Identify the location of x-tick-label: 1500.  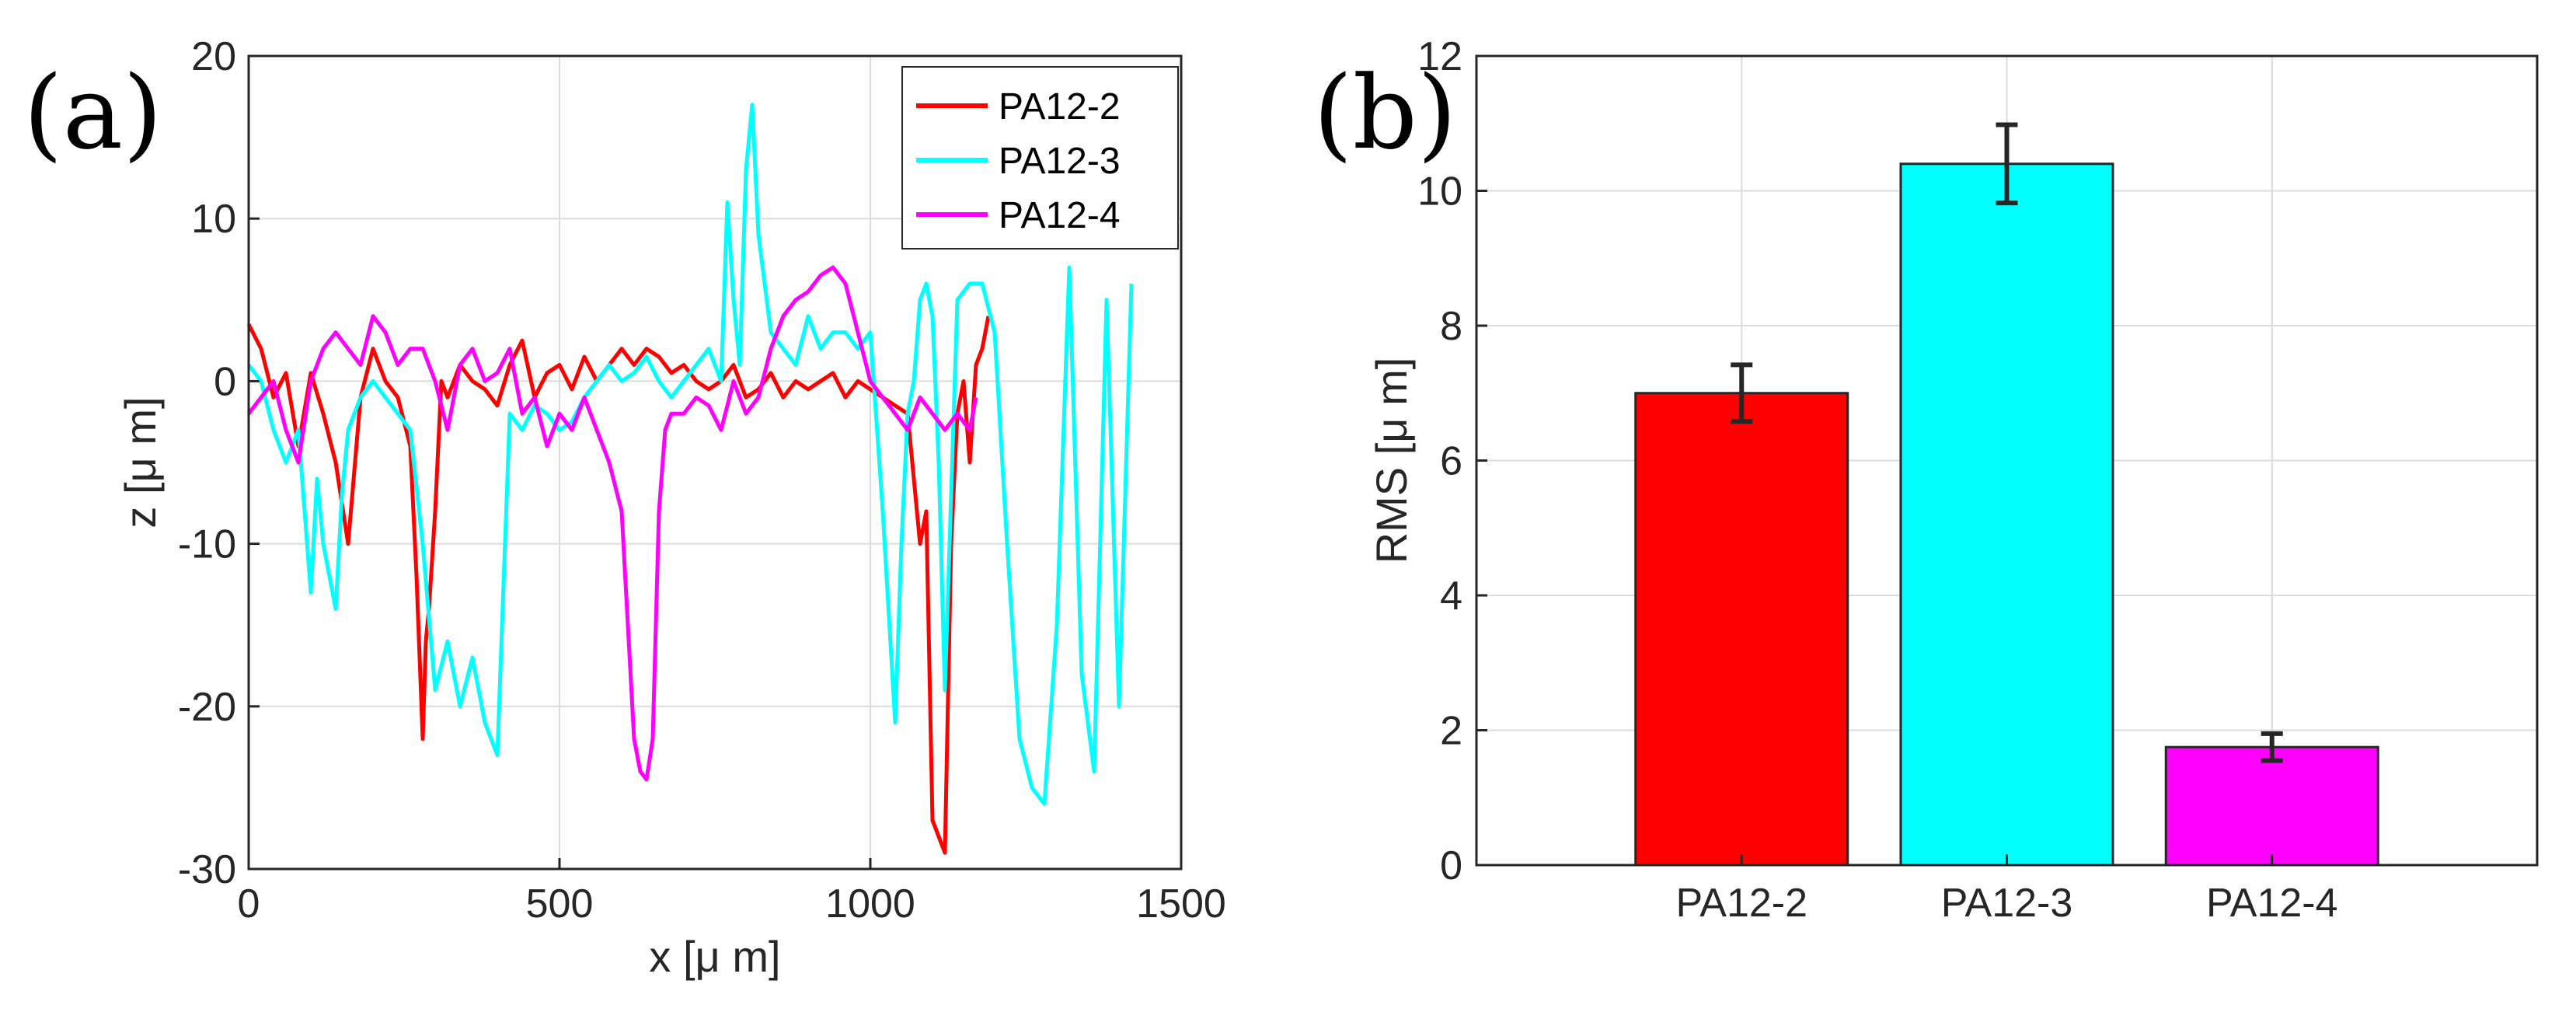
(1181, 904).